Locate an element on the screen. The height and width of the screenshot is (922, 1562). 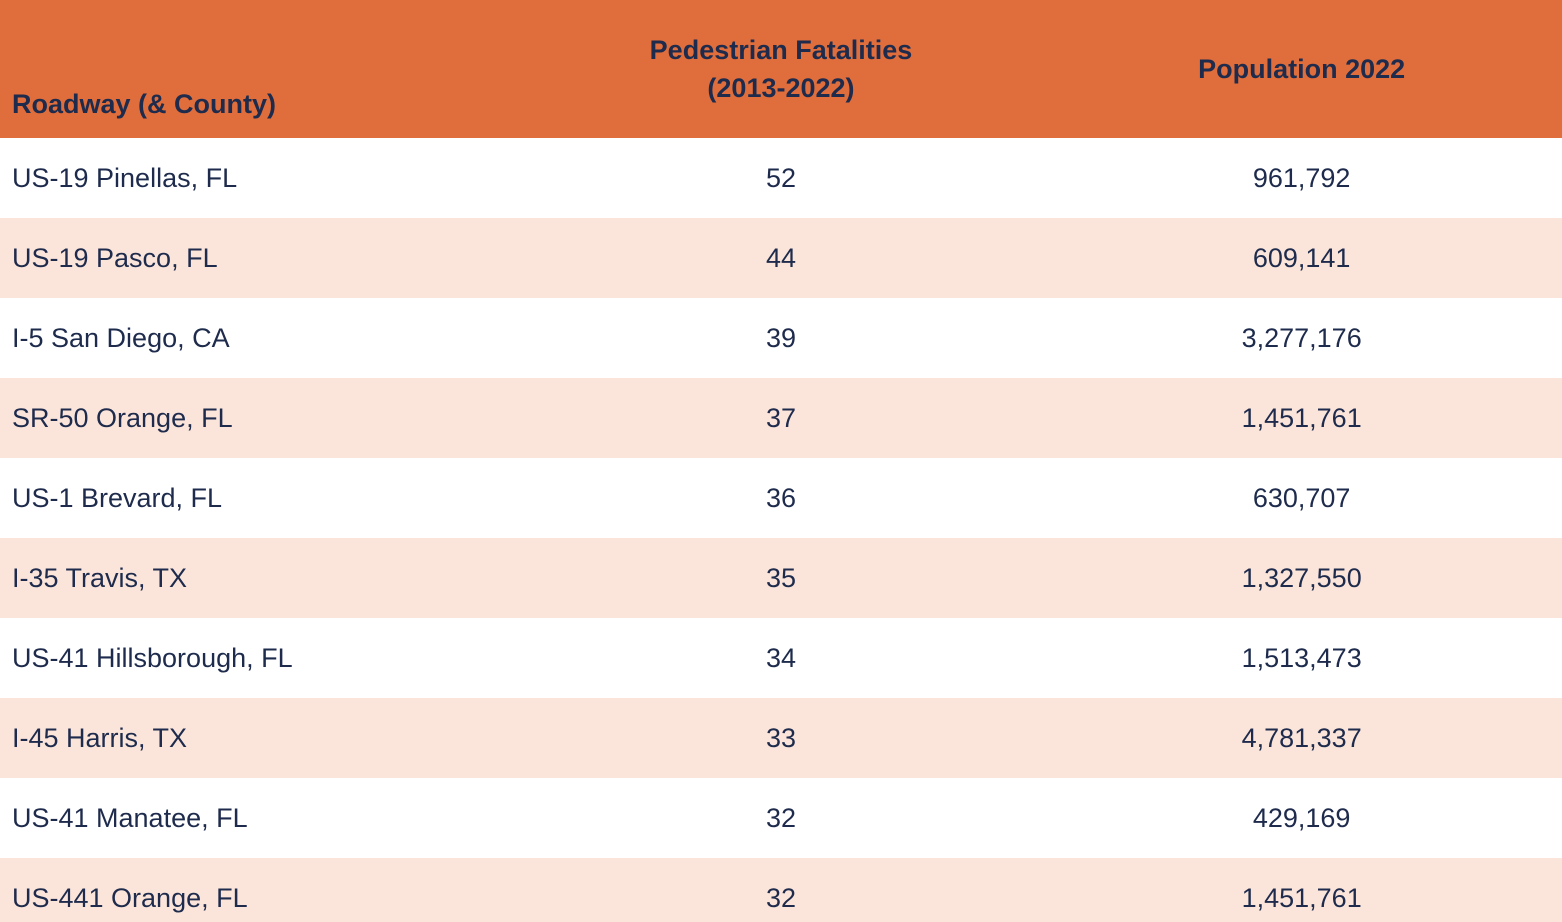
cell-roadway: US-41 Manatee, FL is located at coordinates (130, 817).